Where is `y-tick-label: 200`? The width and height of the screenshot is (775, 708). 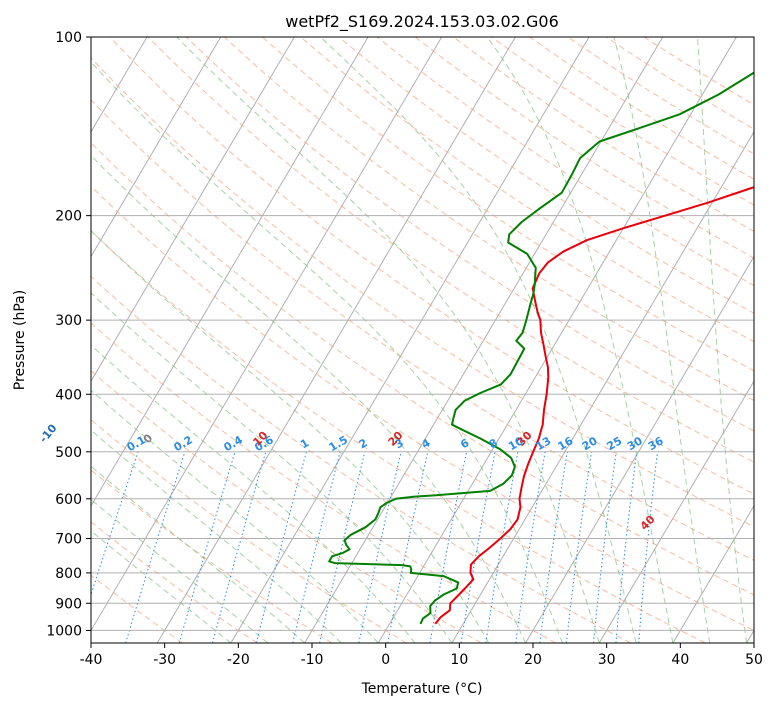 y-tick-label: 200 is located at coordinates (68, 217).